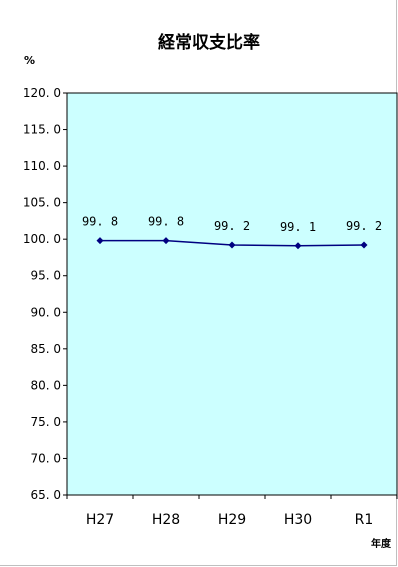 This screenshot has height=567, width=398. I want to click on y-tick-label: 120. 0, so click(42, 93).